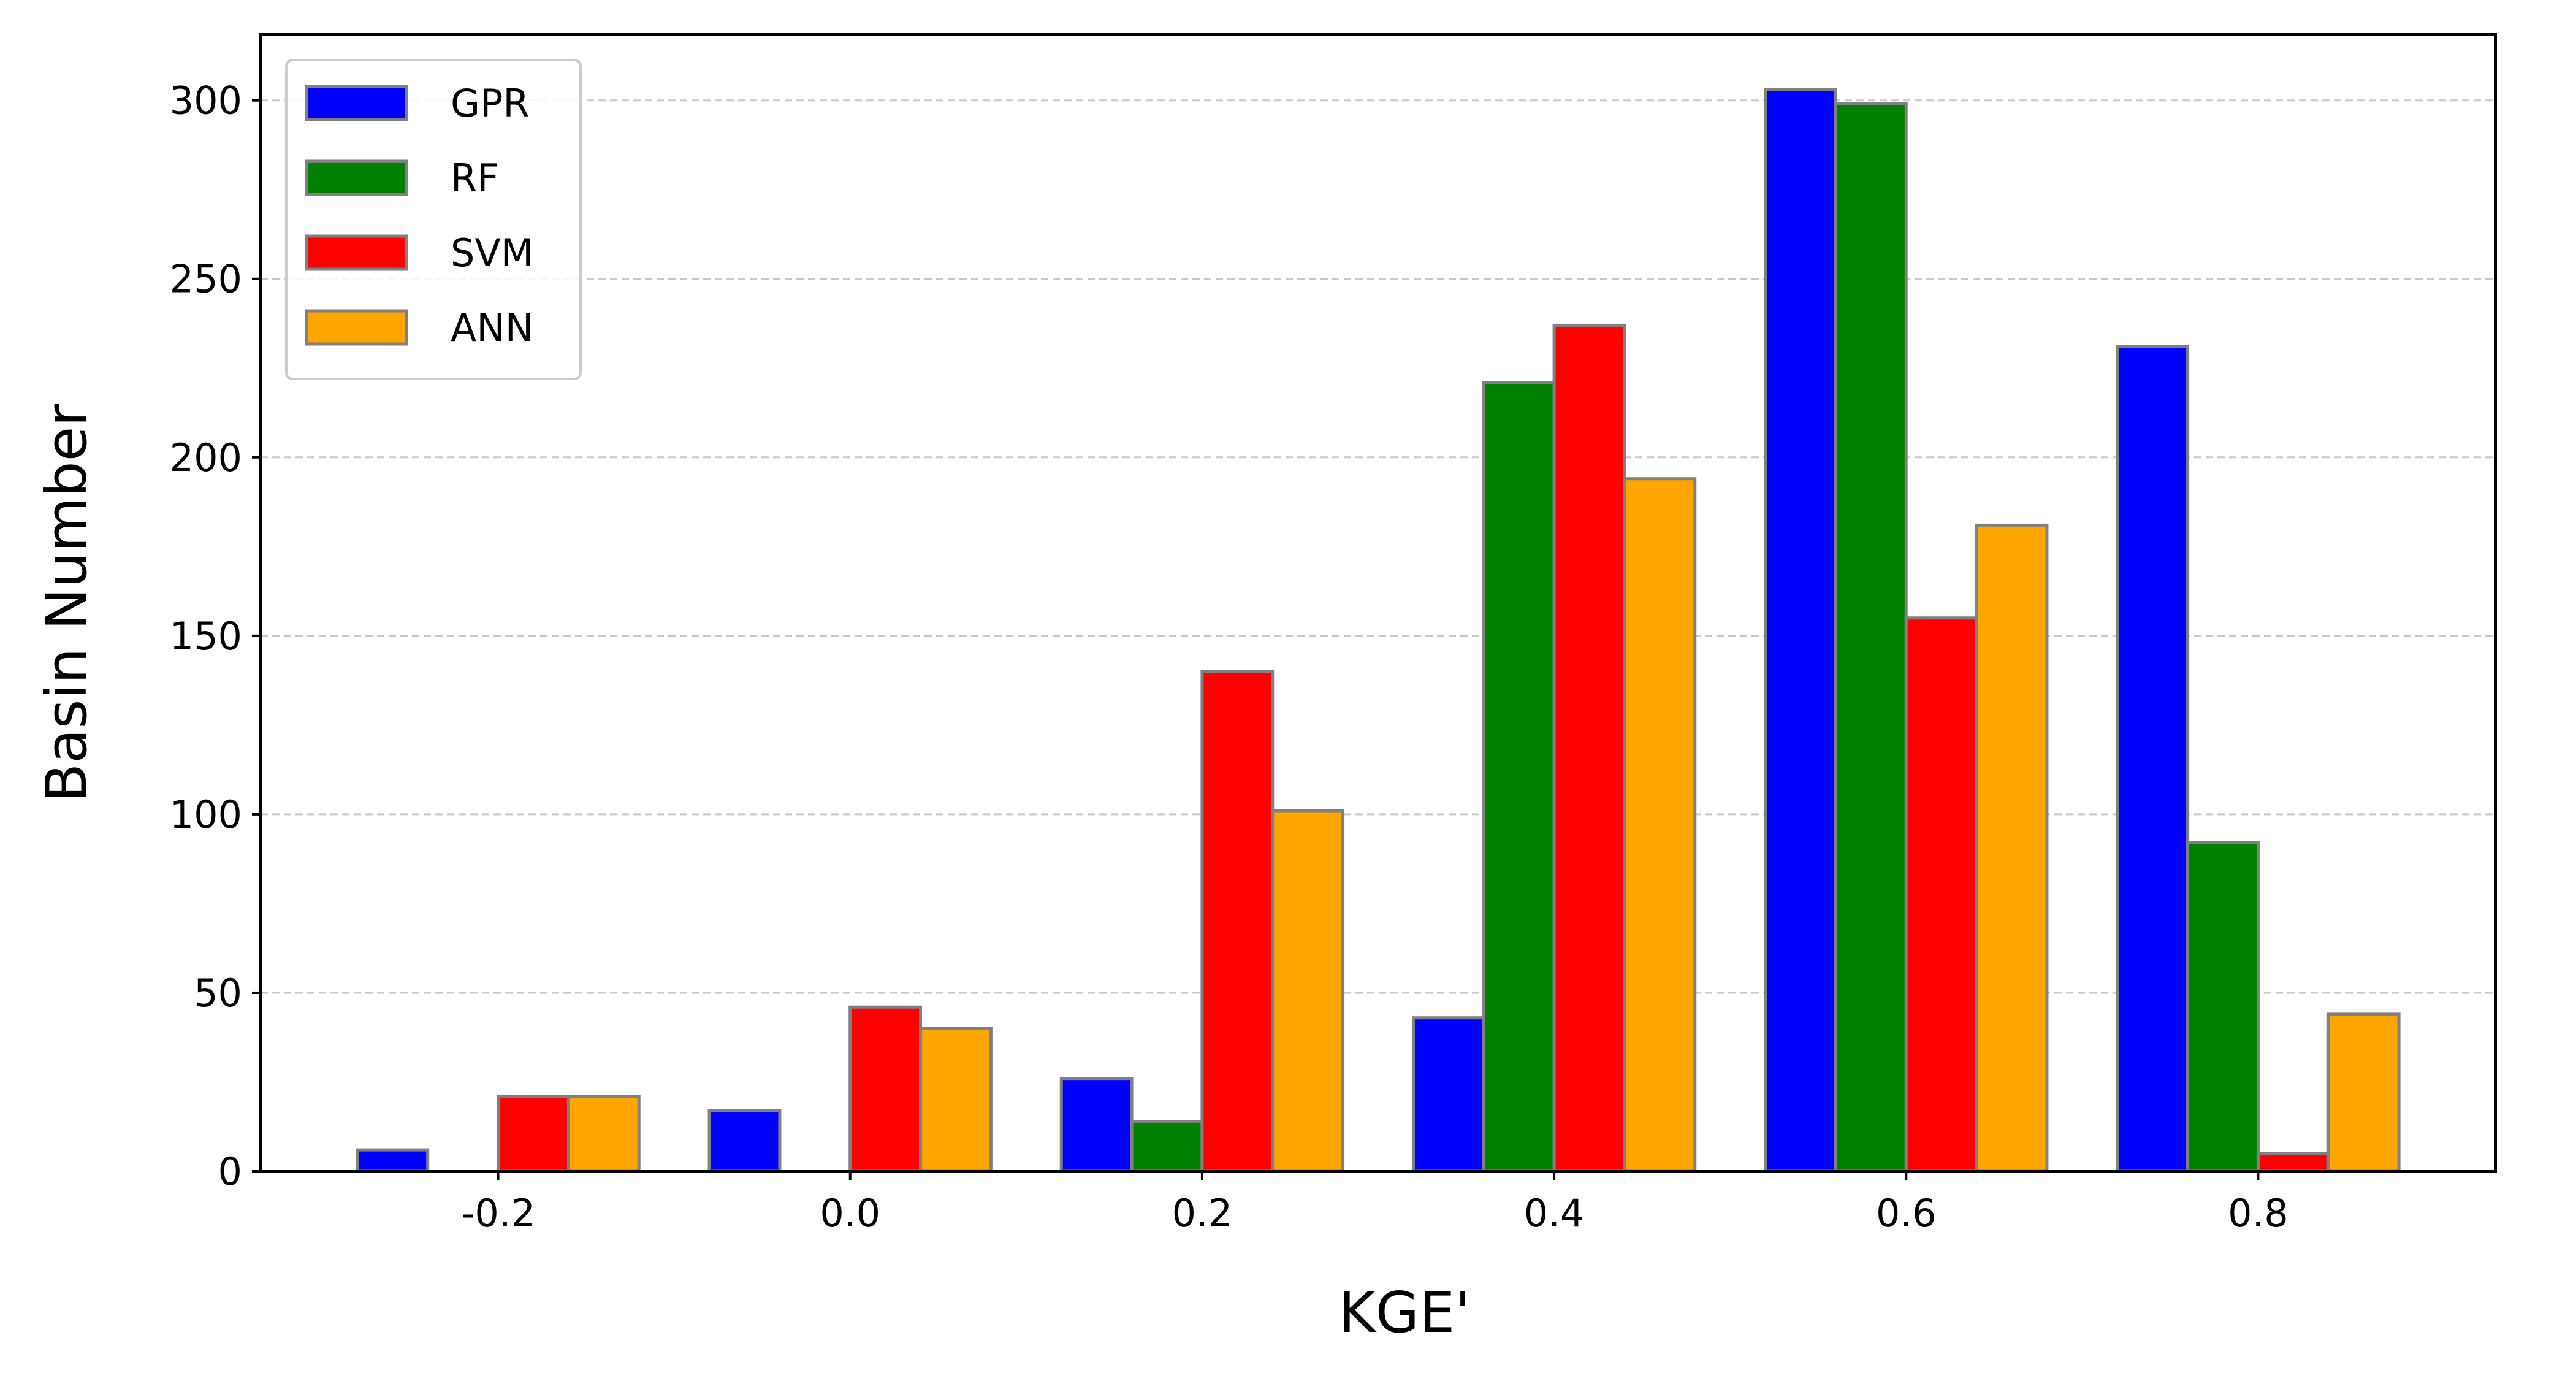 Image resolution: width=2576 pixels, height=1381 pixels. I want to click on y-tick-label: 250, so click(206, 279).